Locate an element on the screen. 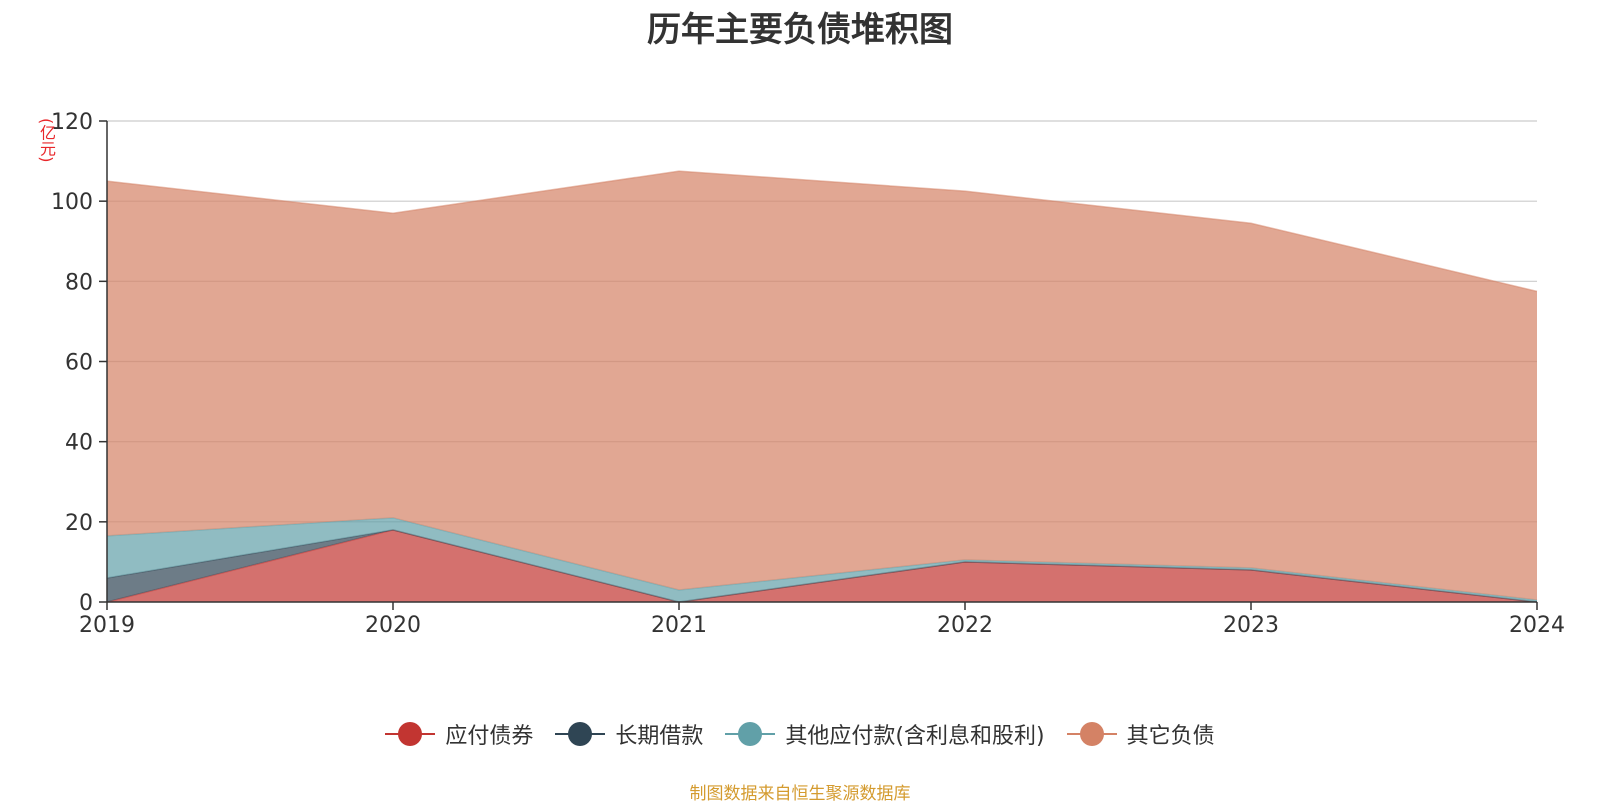 This screenshot has height=804, width=1600. x-tick-label: 2021 is located at coordinates (679, 625).